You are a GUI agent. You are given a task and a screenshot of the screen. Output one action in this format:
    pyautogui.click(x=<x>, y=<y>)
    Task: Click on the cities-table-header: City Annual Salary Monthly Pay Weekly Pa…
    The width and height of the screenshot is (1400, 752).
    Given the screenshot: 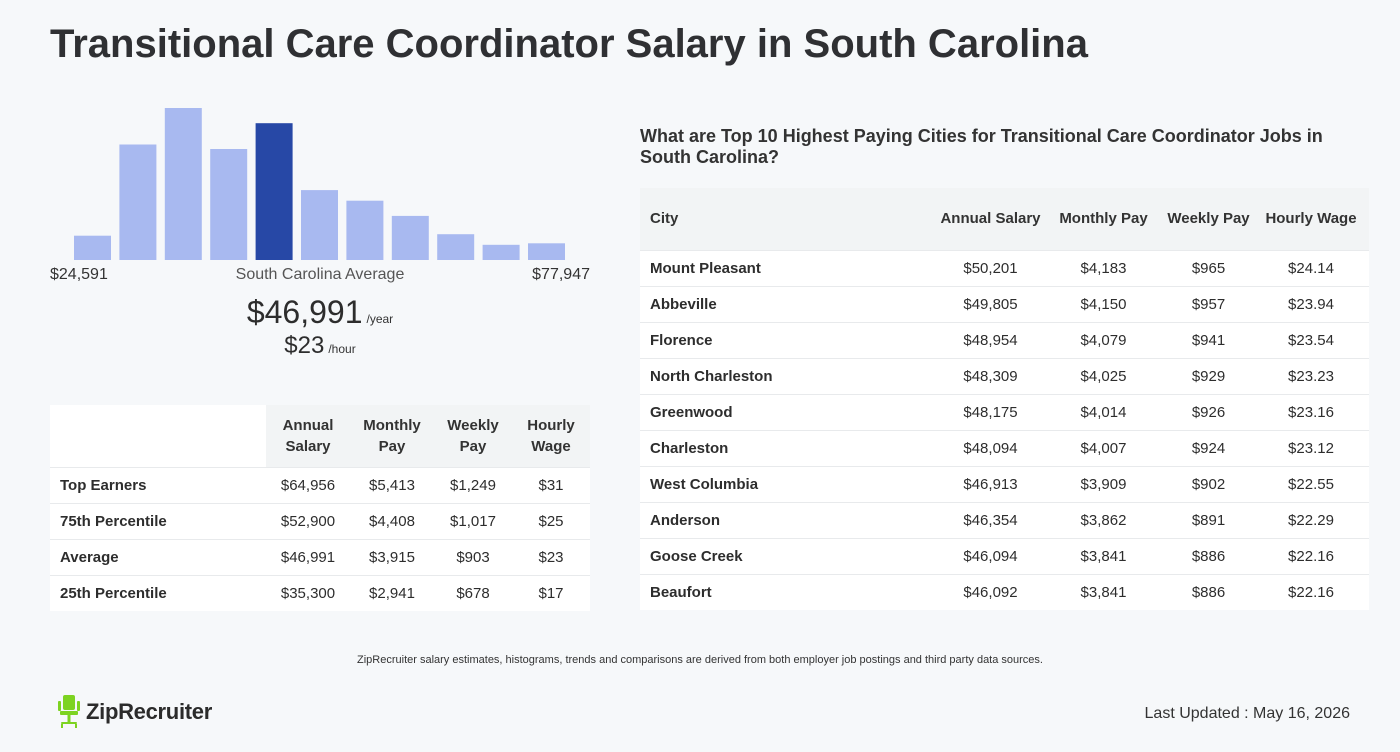 What is the action you would take?
    pyautogui.click(x=1004, y=219)
    